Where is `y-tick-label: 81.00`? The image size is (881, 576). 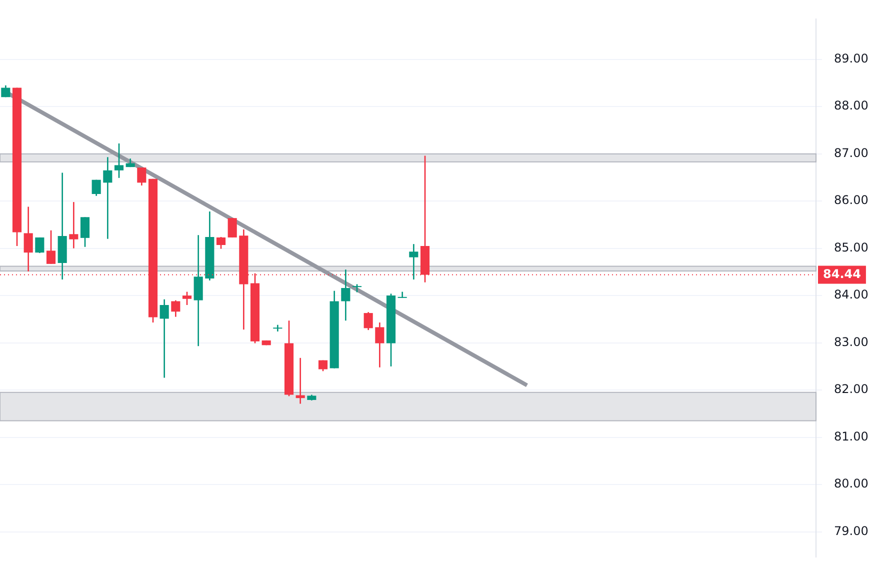
y-tick-label: 81.00 is located at coordinates (851, 436).